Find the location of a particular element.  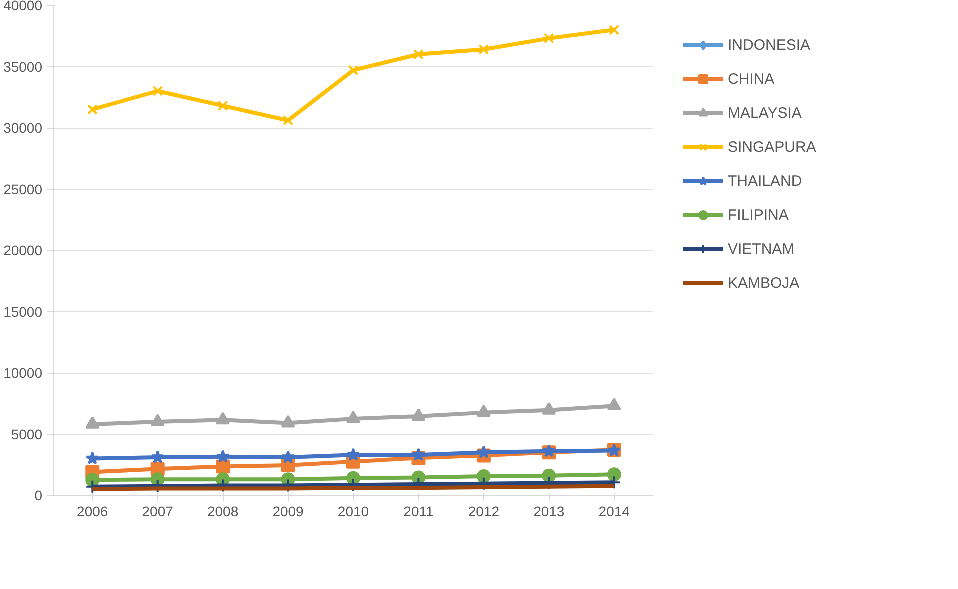

legend-label: SINGAPURA is located at coordinates (772, 147).